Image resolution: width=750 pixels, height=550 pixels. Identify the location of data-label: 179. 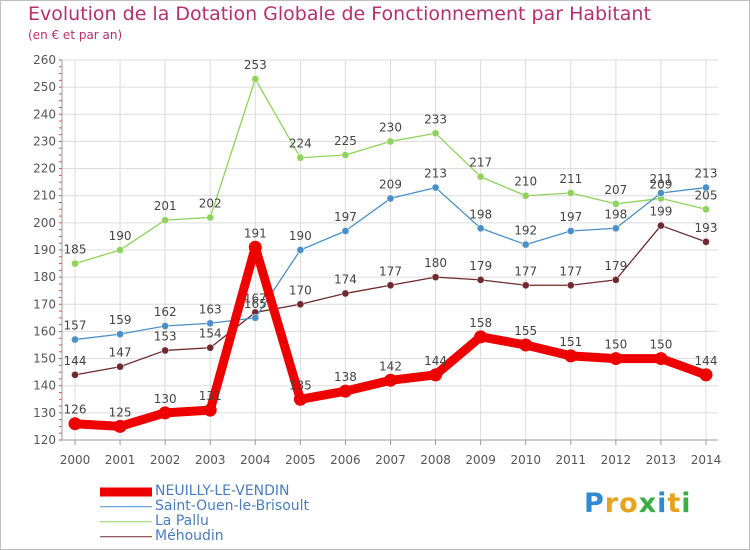
(480, 266).